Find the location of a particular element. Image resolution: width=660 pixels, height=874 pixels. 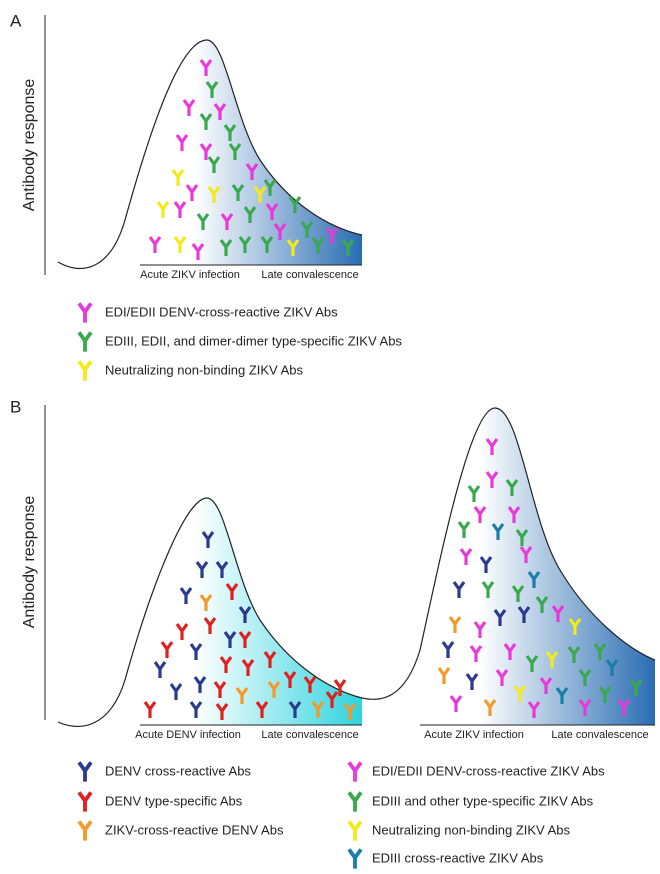

x-label: Acute DENV infection is located at coordinates (188, 735).